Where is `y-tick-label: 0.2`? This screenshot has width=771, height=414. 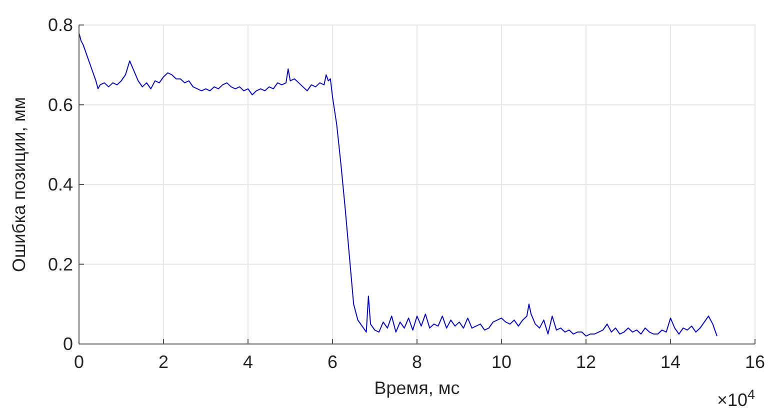
y-tick-label: 0.2 is located at coordinates (60, 264).